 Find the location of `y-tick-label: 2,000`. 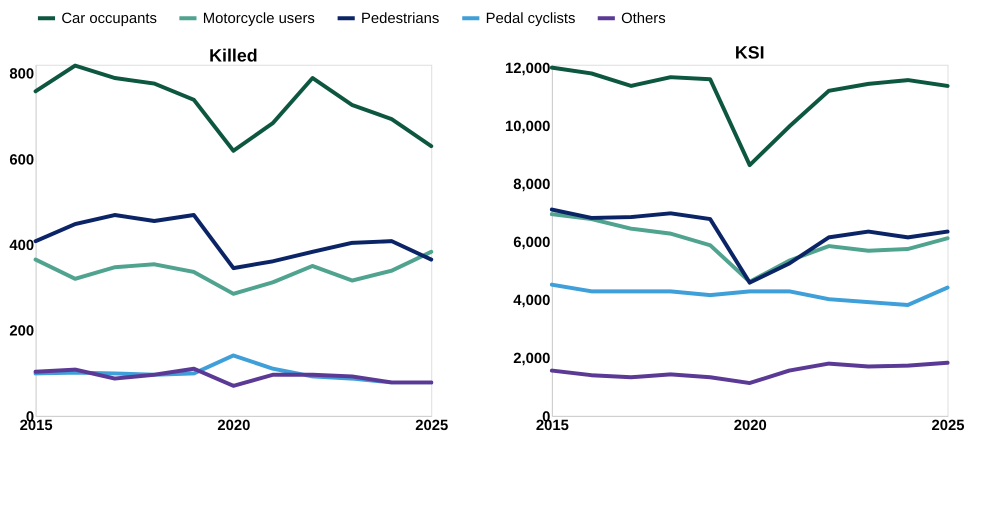

y-tick-label: 2,000 is located at coordinates (531, 359).